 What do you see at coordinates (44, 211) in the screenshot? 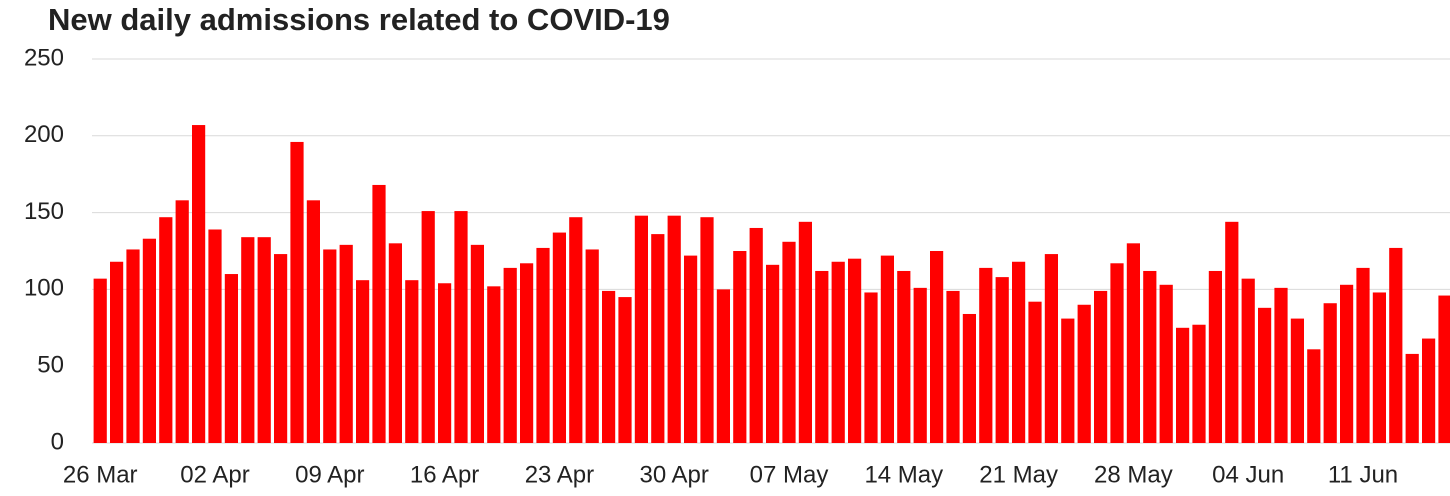
I see `y-tick-label: 150` at bounding box center [44, 211].